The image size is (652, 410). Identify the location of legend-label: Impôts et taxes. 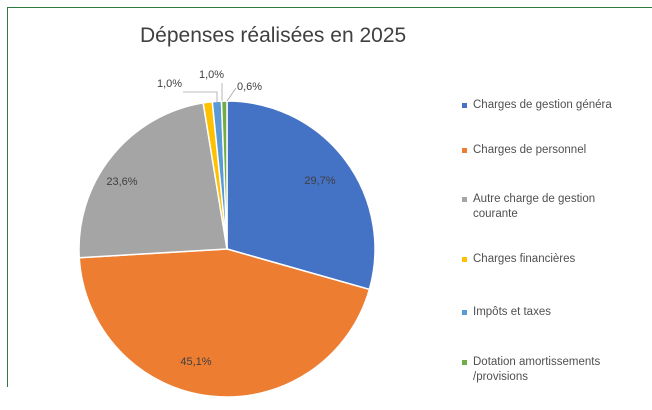
(512, 312).